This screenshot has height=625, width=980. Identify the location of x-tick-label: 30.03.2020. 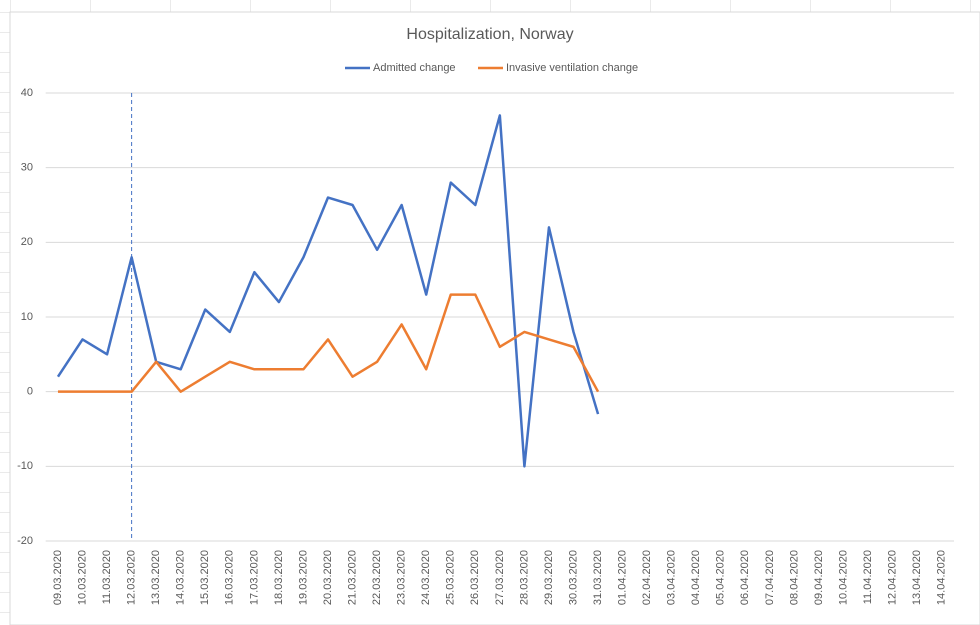
(573, 577).